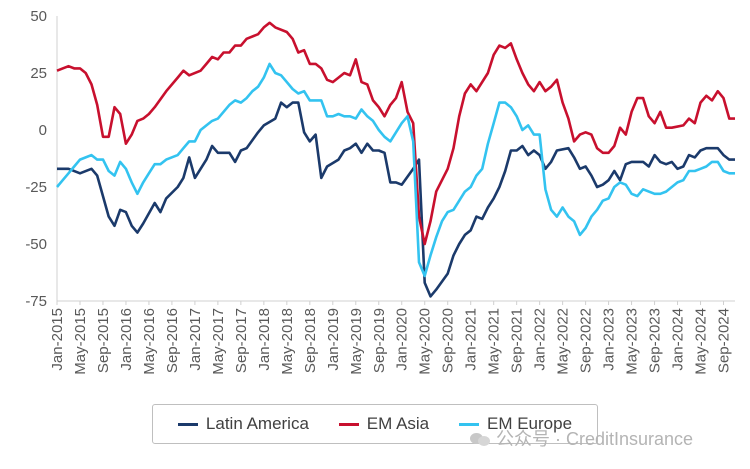 This screenshot has width=750, height=469. What do you see at coordinates (149, 341) in the screenshot?
I see `x-tick-label: May-2016` at bounding box center [149, 341].